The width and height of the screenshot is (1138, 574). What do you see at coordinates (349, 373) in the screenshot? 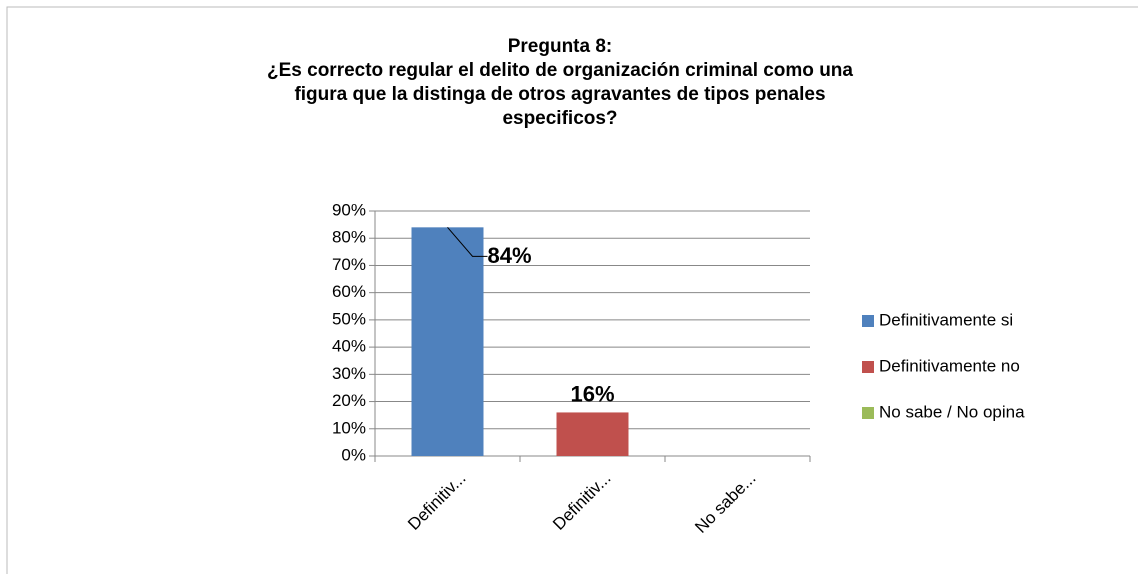
I see `y-tick-label: 30%` at bounding box center [349, 373].